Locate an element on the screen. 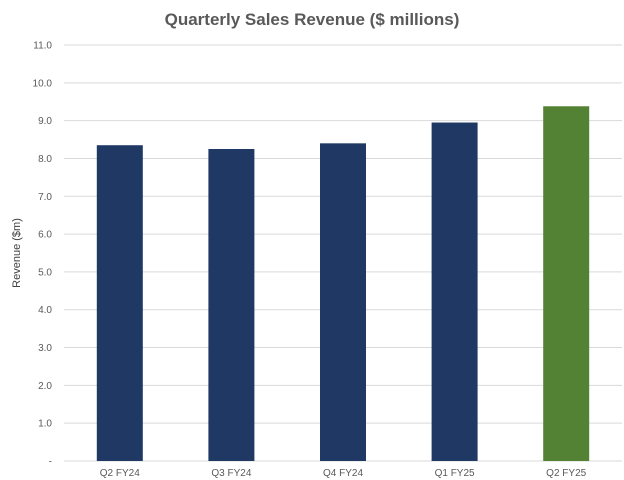 The image size is (624, 480). bar-q2-fy25 is located at coordinates (566, 284).